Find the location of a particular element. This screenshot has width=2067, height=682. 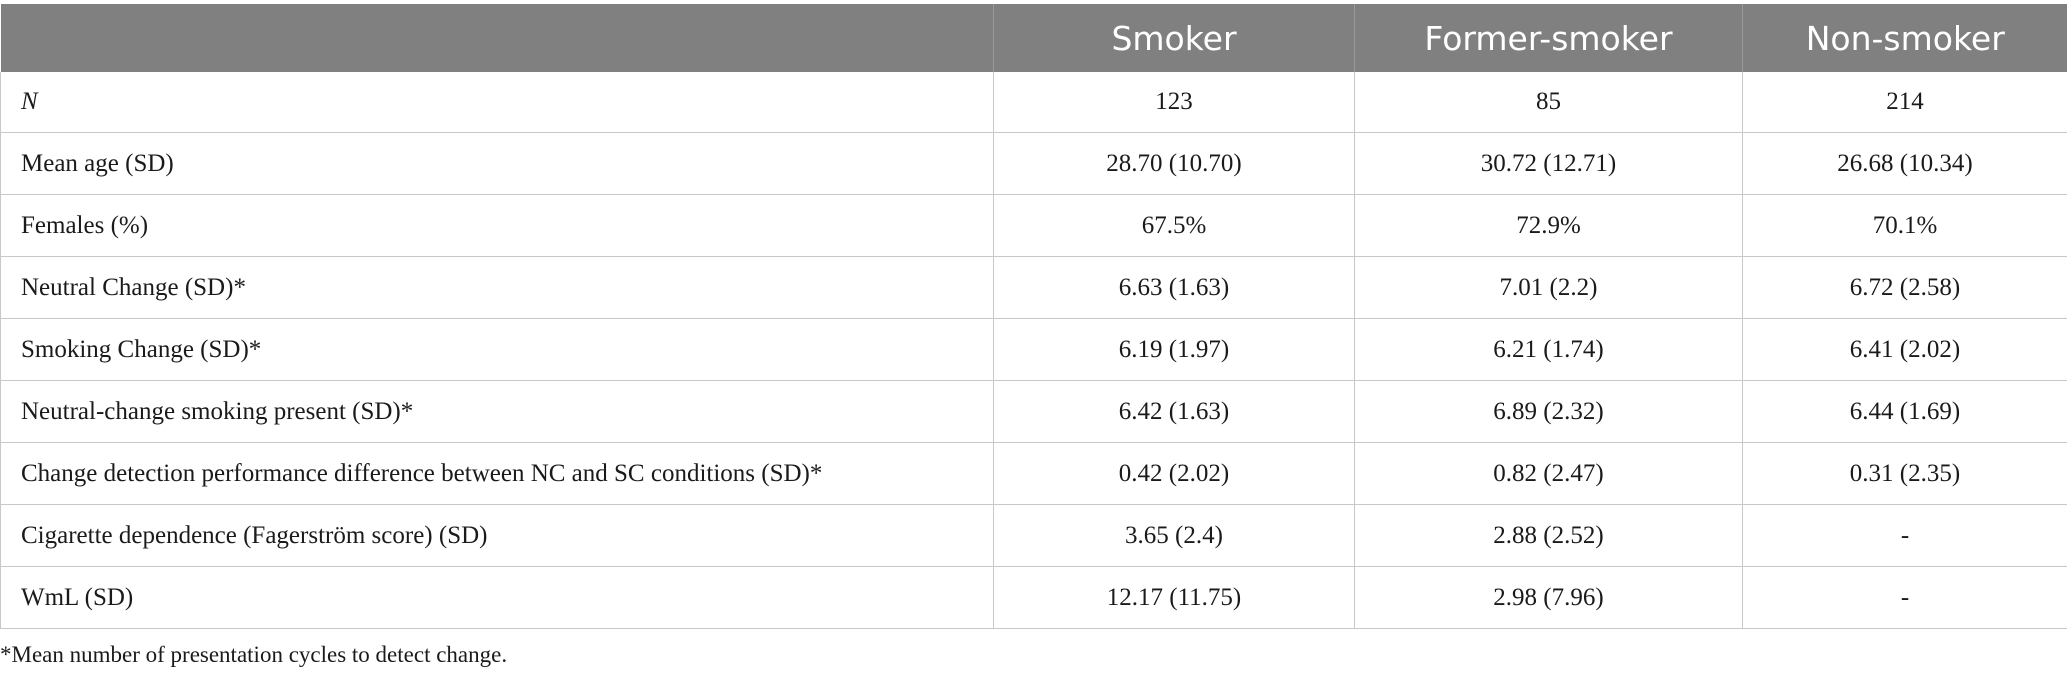

header-smoker: Smoker is located at coordinates (1174, 38).